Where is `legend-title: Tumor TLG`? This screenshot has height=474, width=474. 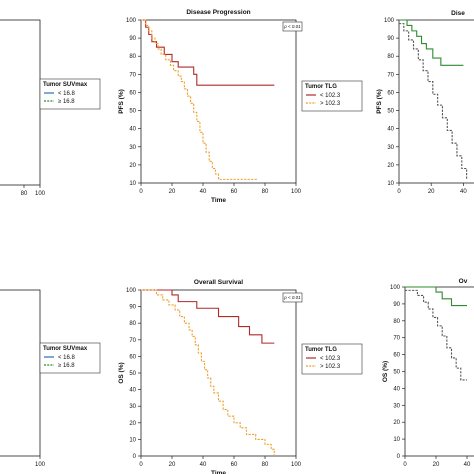
legend-title: Tumor TLG is located at coordinates (321, 350).